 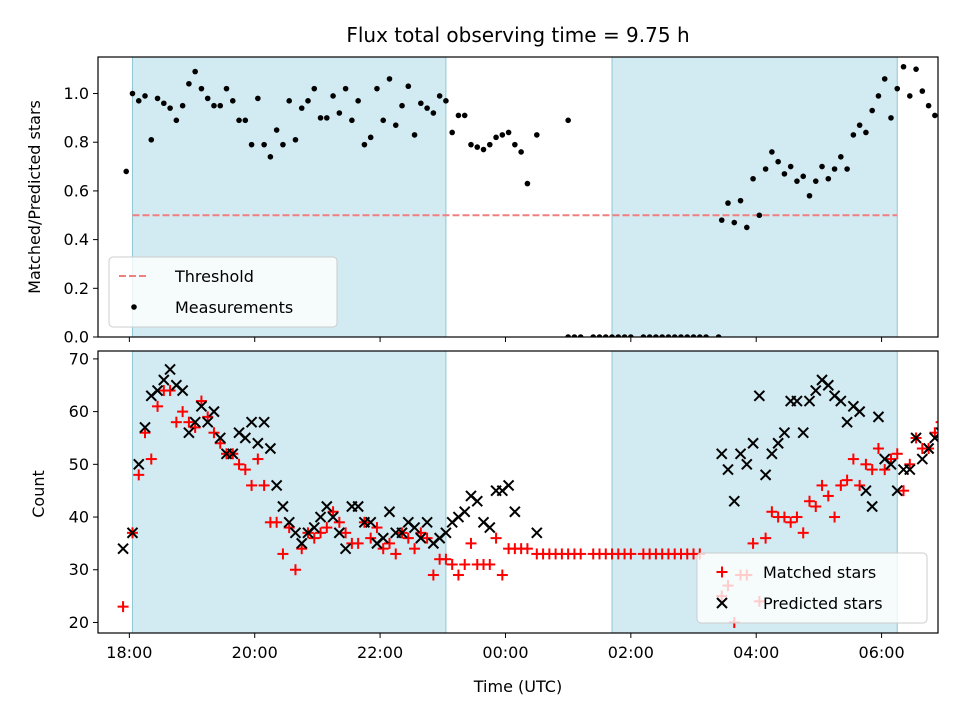 I want to click on x-axis-label: Time (UTC), so click(x=517, y=686).